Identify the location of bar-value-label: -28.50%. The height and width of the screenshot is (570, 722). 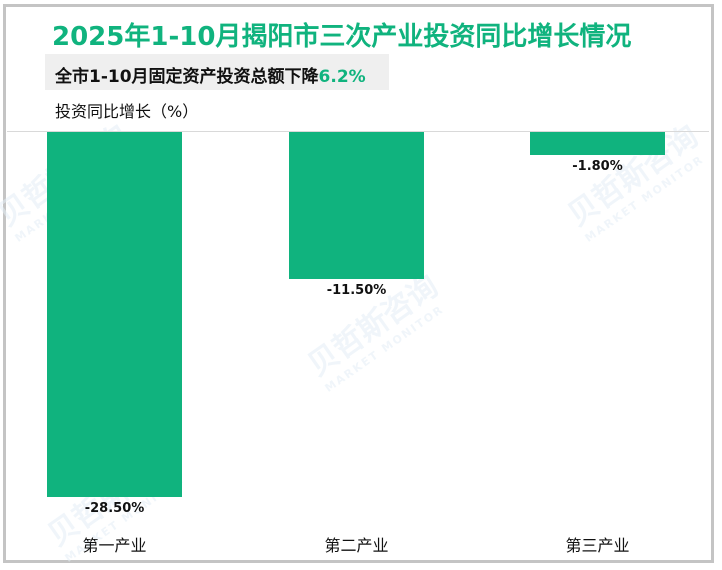
(114, 508).